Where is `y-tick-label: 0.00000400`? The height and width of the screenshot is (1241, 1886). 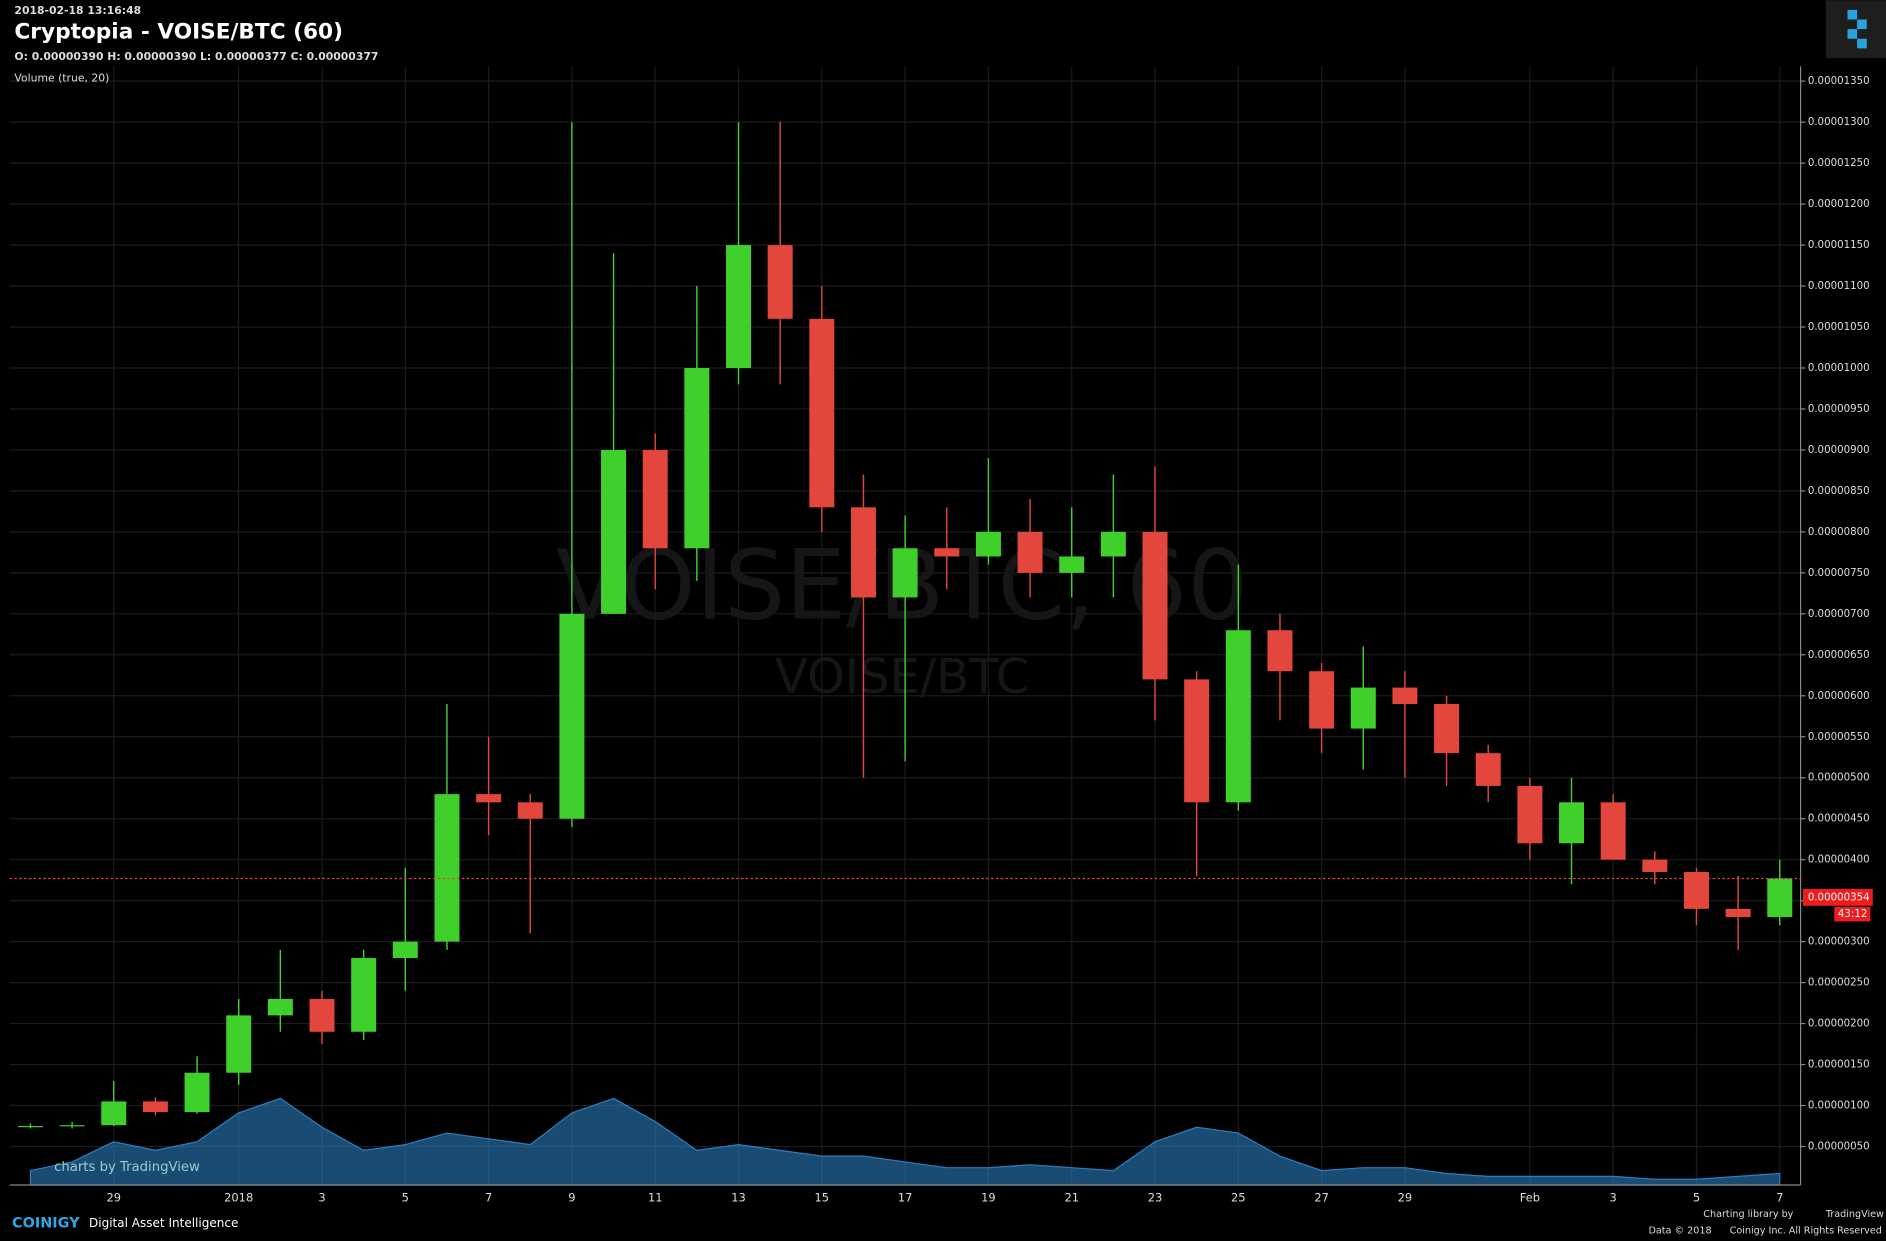
y-tick-label: 0.00000400 is located at coordinates (1839, 860).